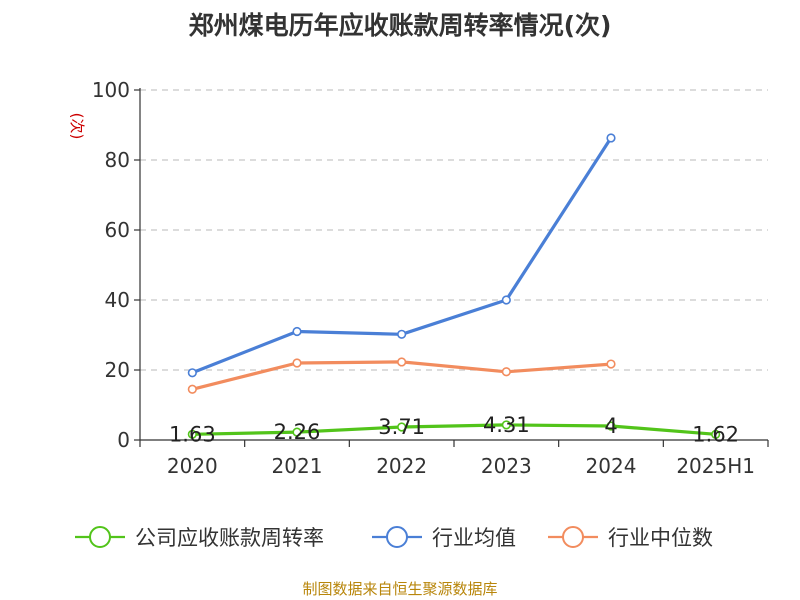 This screenshot has height=600, width=800. Describe the element at coordinates (297, 466) in the screenshot. I see `x-tick-label: 2021` at that location.